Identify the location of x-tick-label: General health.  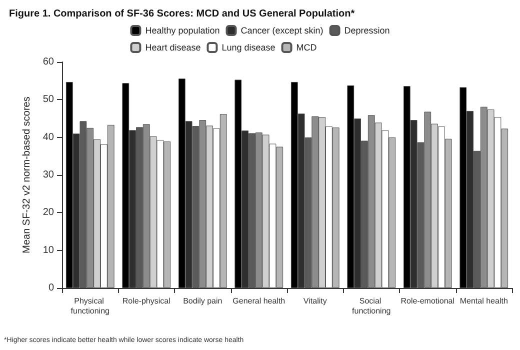
(259, 301).